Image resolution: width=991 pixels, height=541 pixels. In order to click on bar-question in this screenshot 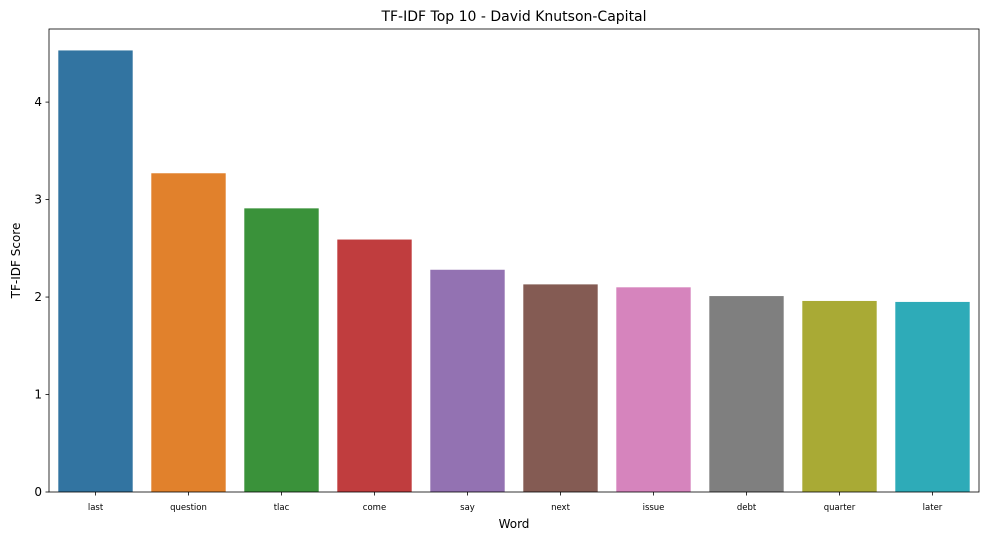, I will do `click(188, 332)`.